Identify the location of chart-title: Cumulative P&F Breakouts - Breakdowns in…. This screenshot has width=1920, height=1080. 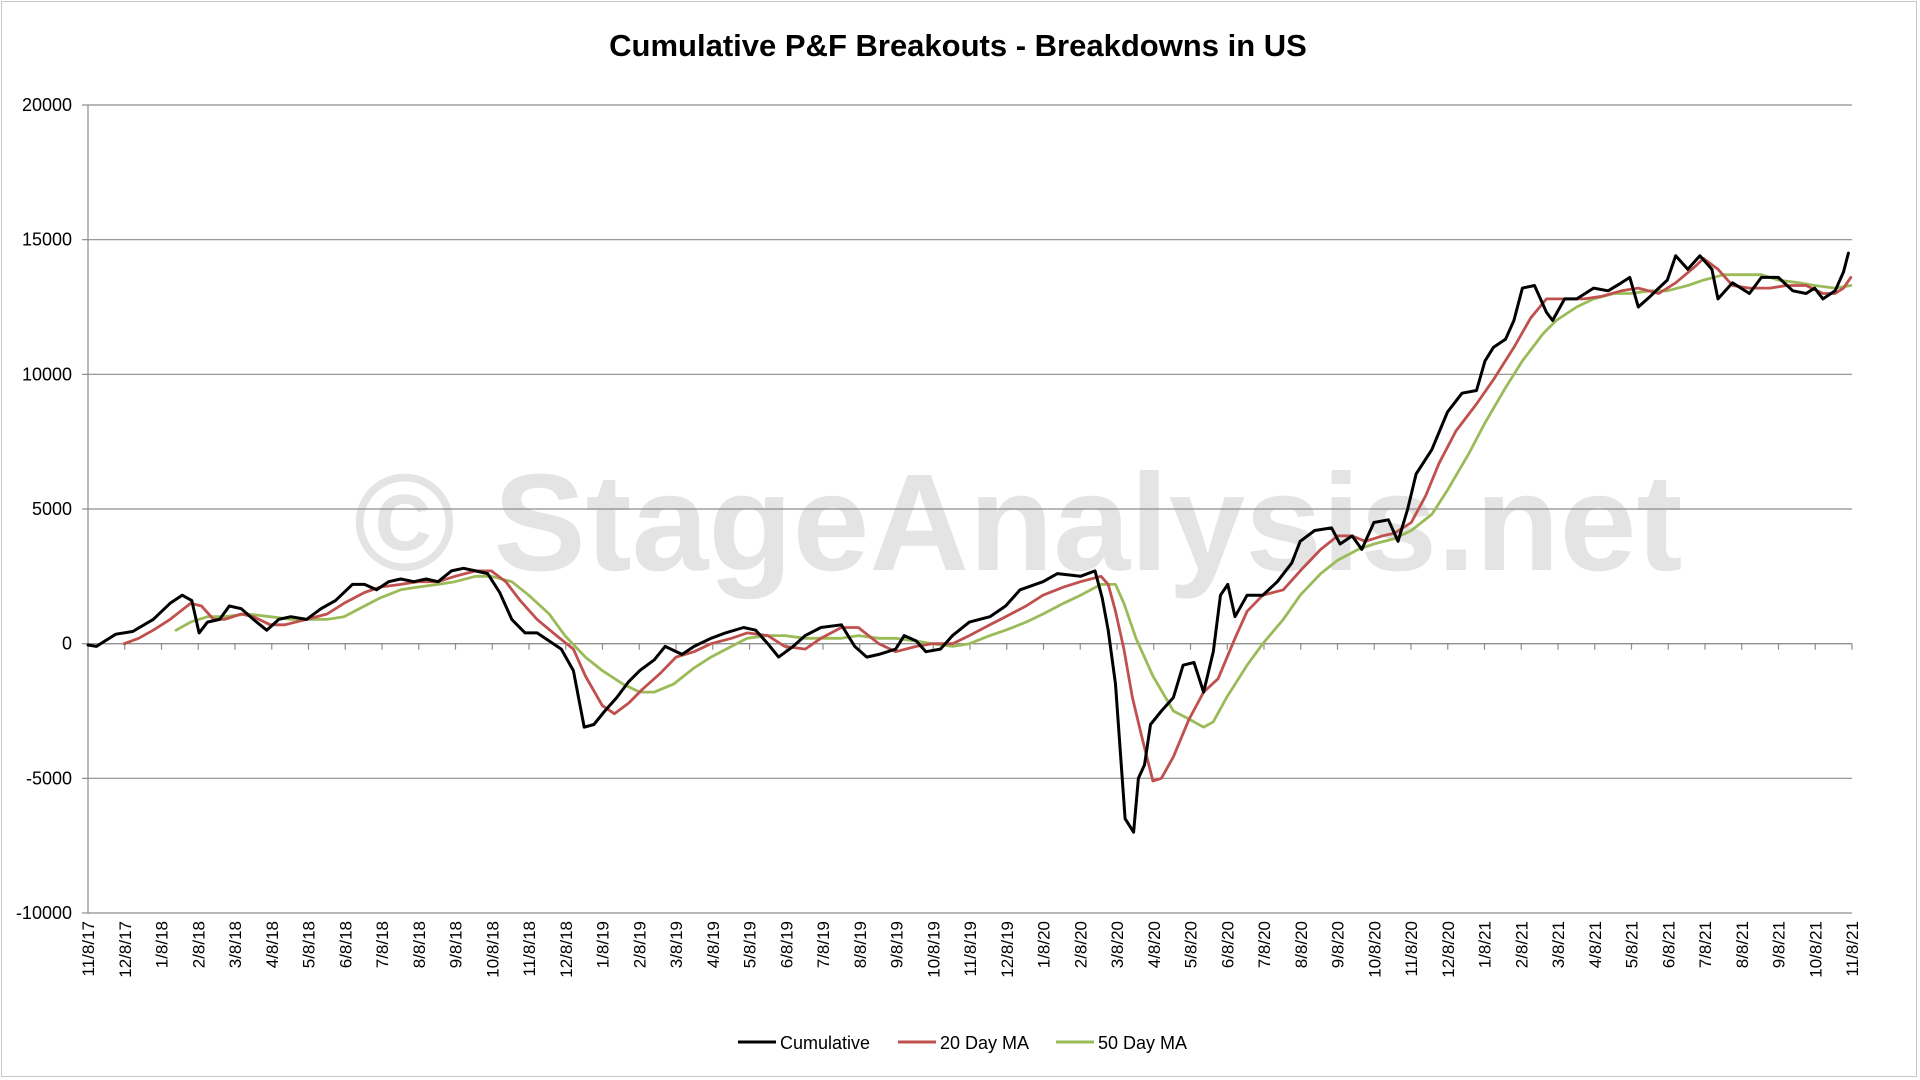
(958, 45).